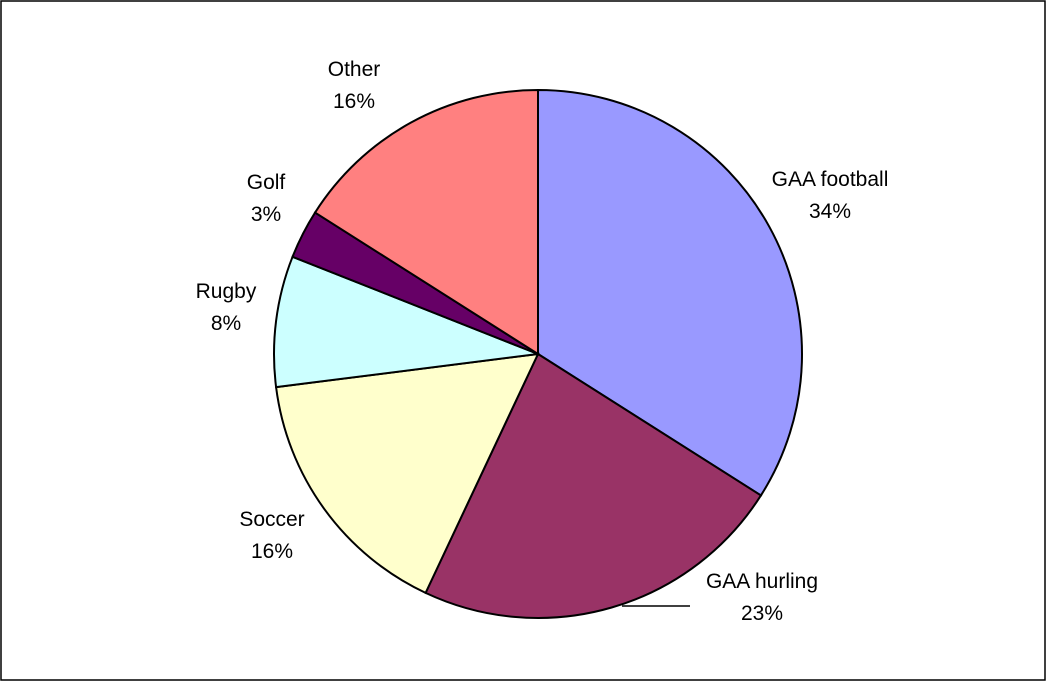 The height and width of the screenshot is (681, 1046). I want to click on label-value: 3%, so click(266, 214).